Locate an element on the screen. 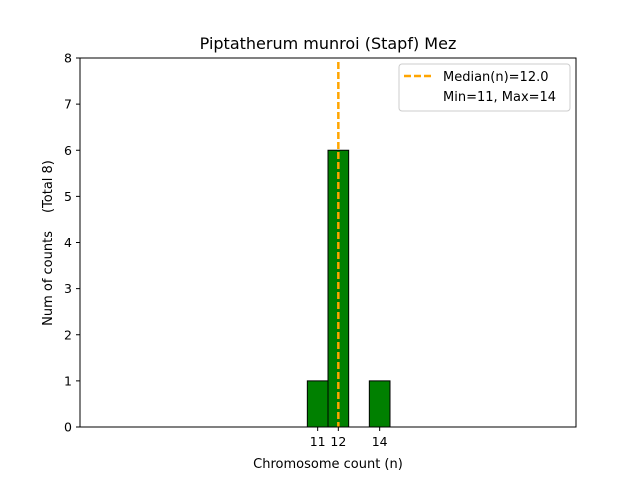 The height and width of the screenshot is (480, 640). x-axis-label: Chromosome count (n) is located at coordinates (328, 464).